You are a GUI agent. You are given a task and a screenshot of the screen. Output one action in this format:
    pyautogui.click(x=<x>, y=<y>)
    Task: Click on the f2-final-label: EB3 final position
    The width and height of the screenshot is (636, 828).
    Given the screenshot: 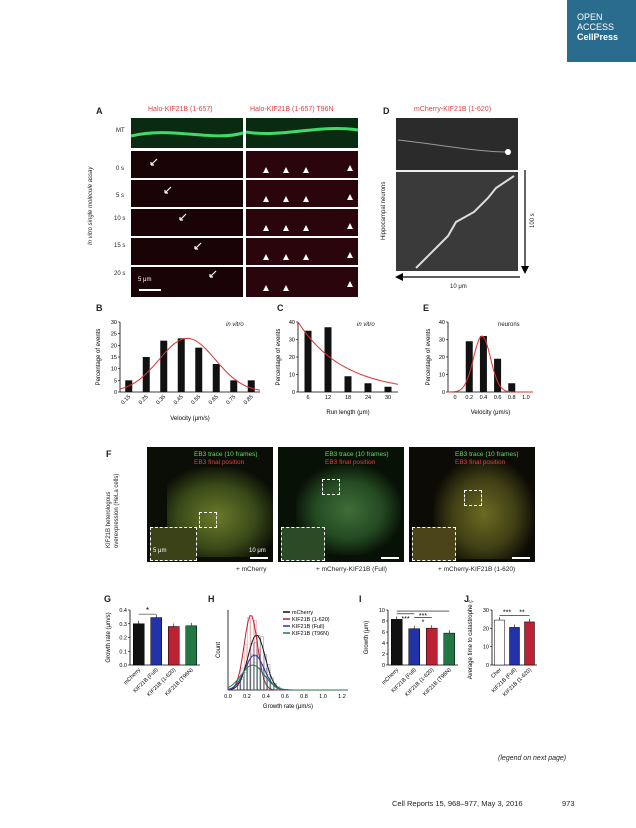 What is the action you would take?
    pyautogui.click(x=350, y=462)
    